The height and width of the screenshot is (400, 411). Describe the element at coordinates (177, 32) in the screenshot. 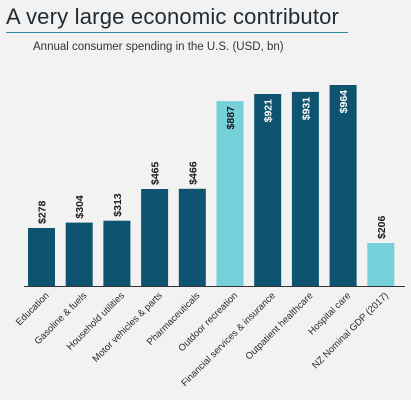

I see `title-divider` at that location.